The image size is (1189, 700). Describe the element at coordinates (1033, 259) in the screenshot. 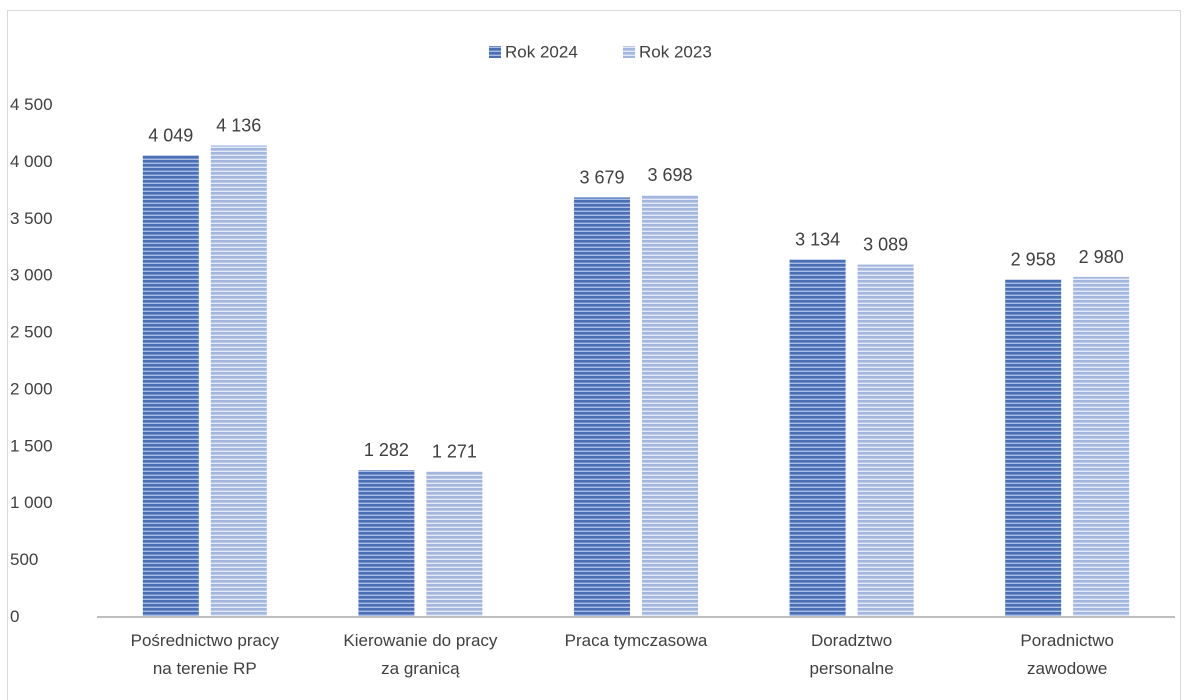

I see `data-label: 2 958` at that location.